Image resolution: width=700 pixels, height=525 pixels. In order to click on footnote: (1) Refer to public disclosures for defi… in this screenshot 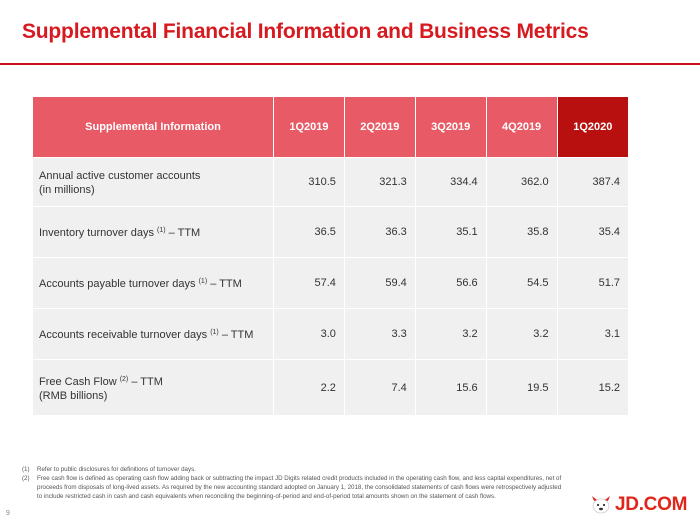, I will do `click(294, 469)`.